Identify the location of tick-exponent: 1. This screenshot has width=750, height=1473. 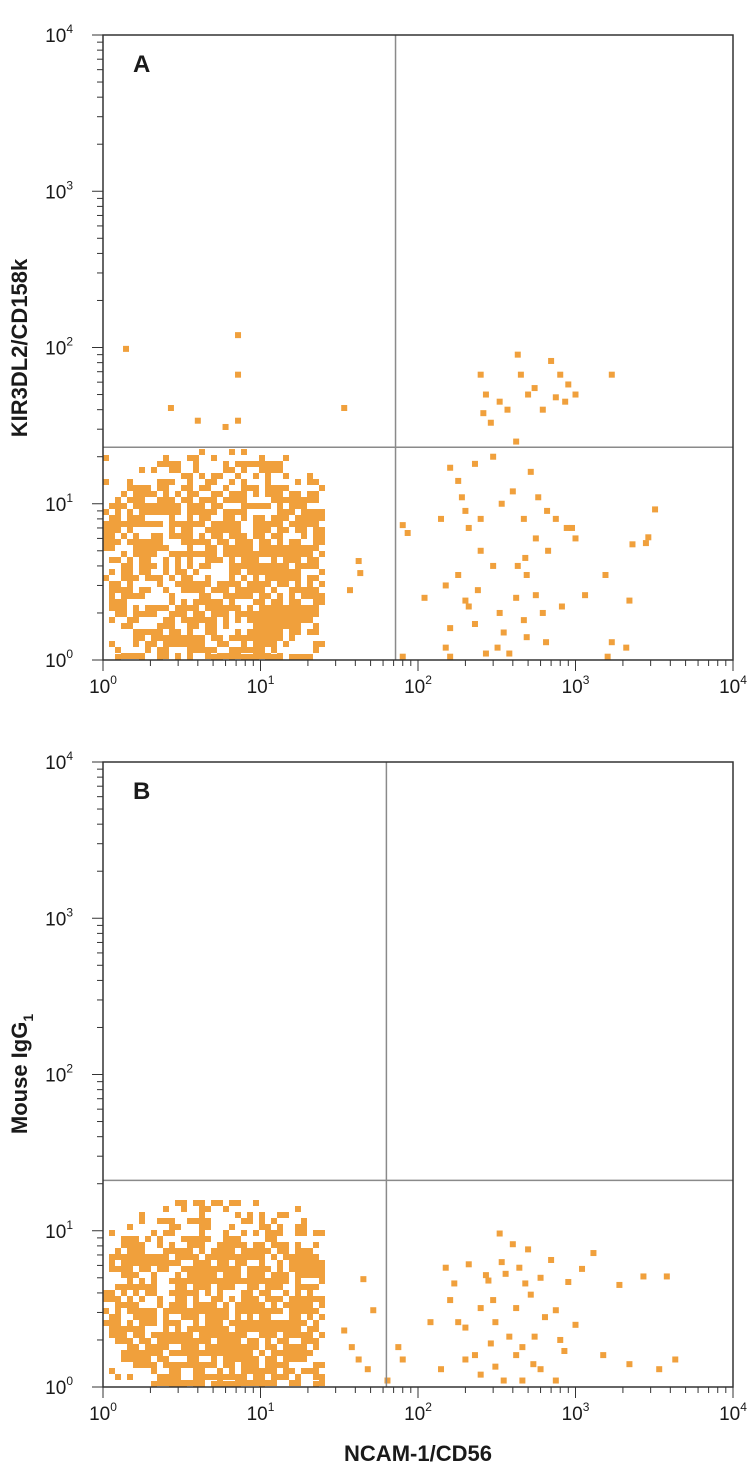
(69, 1225).